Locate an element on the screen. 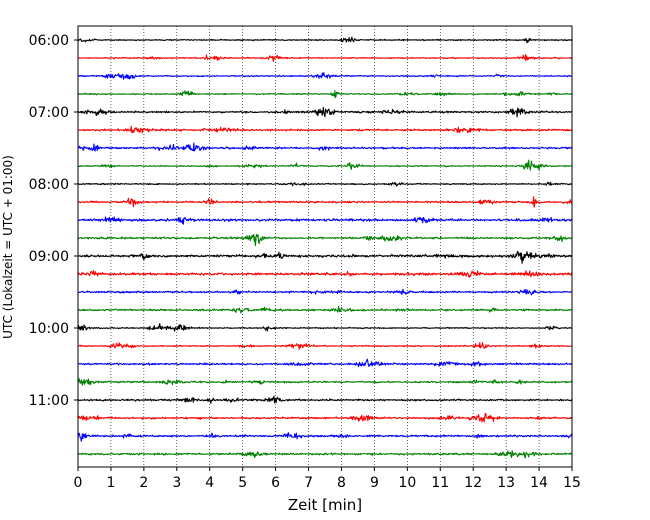  trace-09:00 is located at coordinates (325, 257).